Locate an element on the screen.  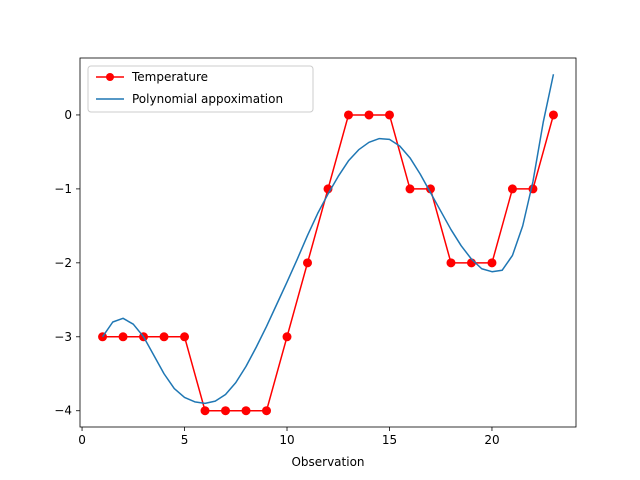
legend-box is located at coordinates (200, 89).